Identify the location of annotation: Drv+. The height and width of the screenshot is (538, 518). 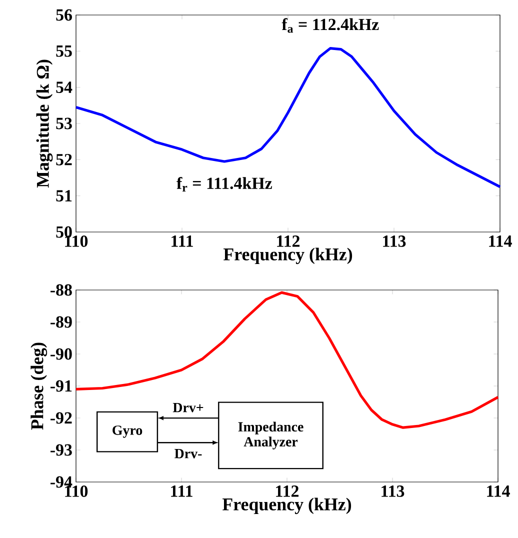
(188, 407).